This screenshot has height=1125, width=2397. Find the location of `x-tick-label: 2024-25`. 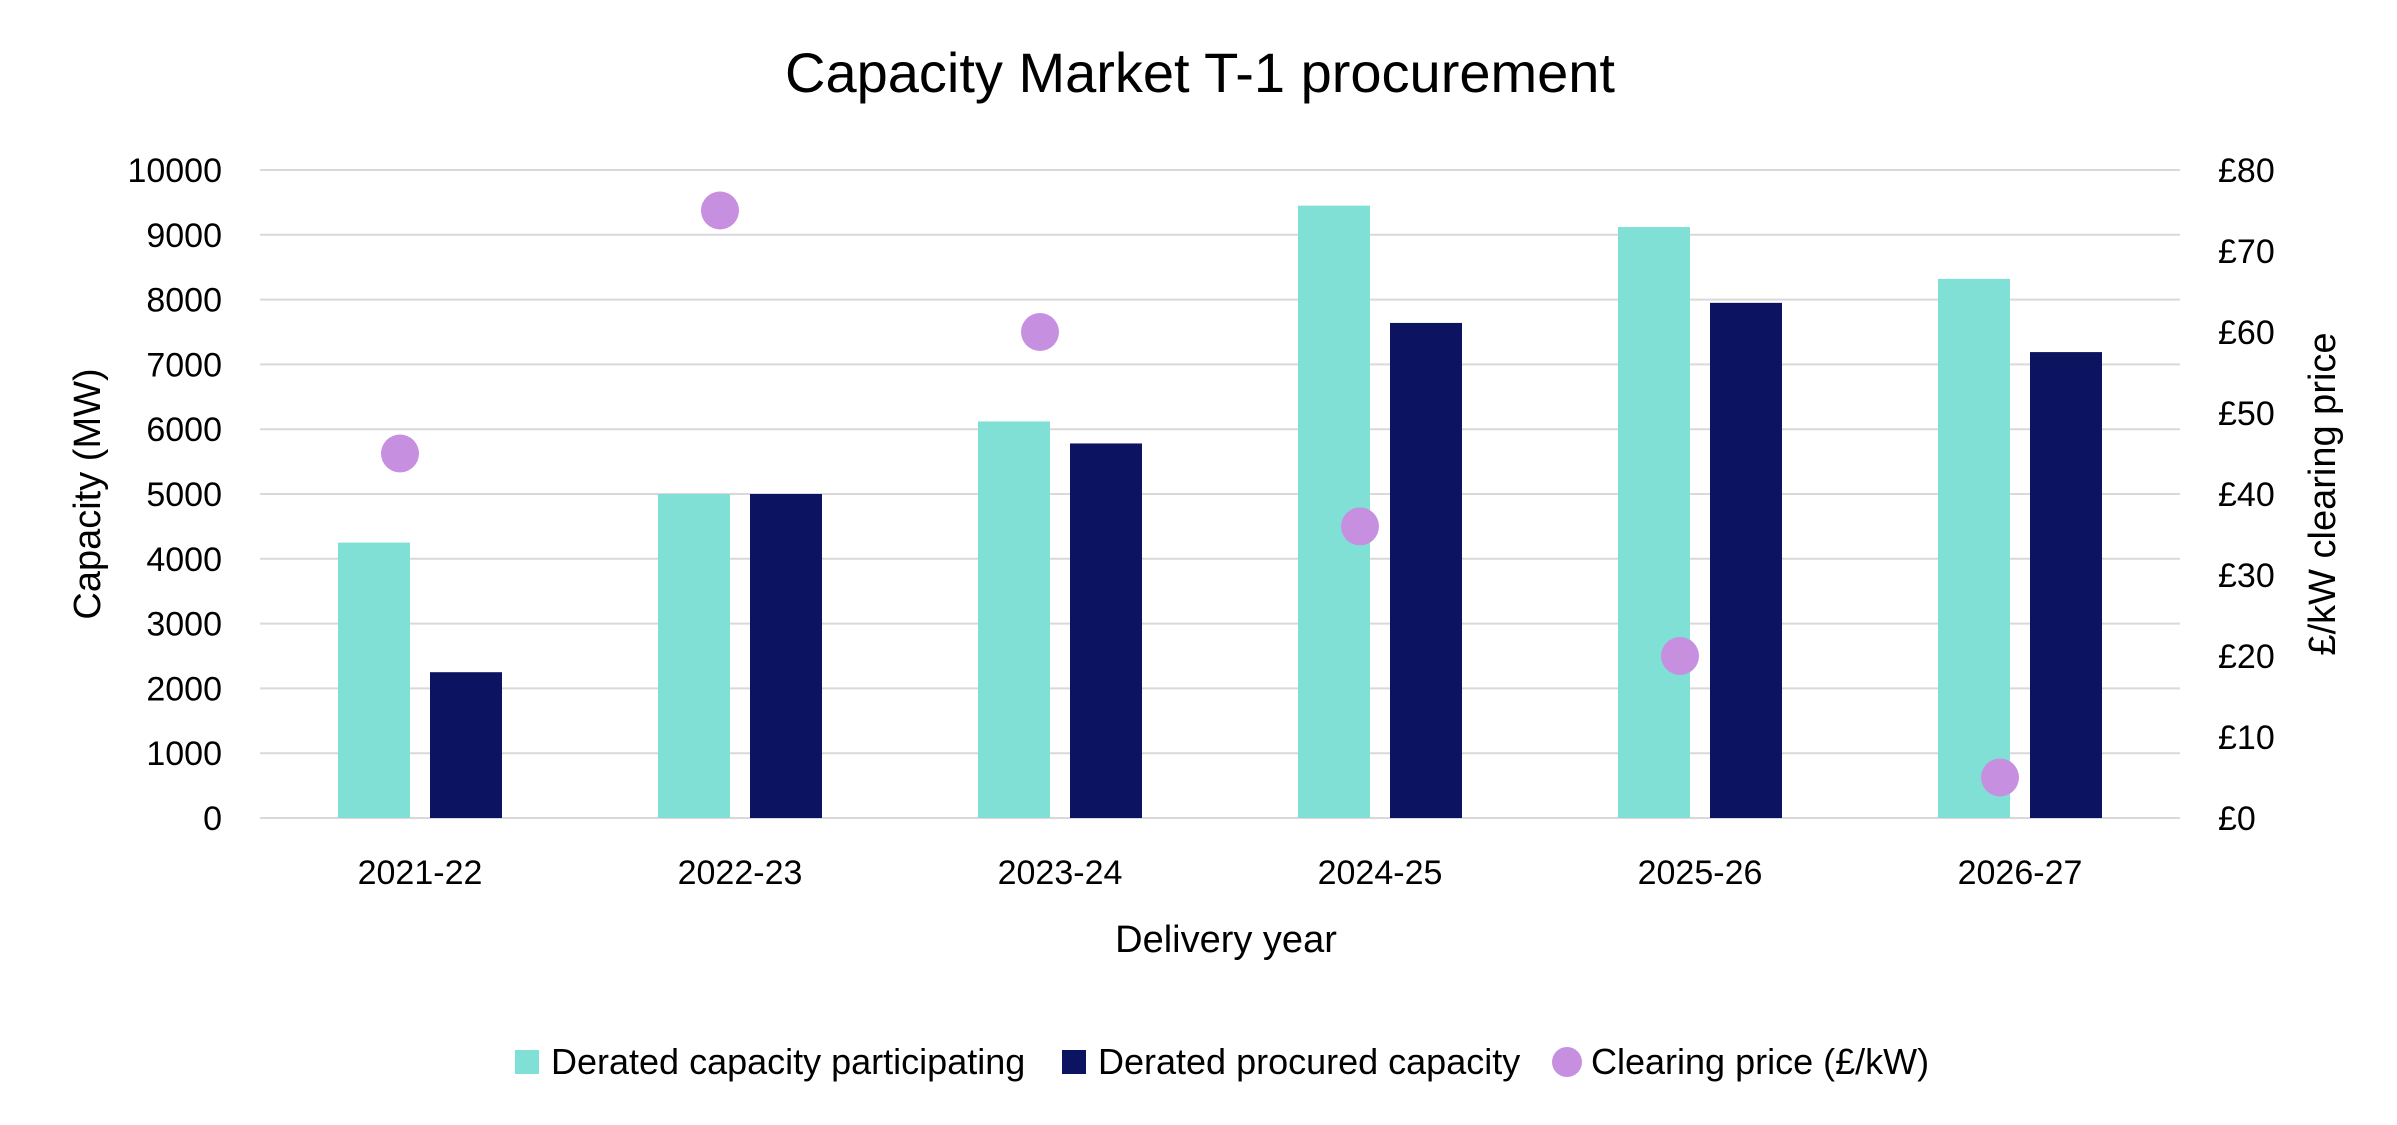

x-tick-label: 2024-25 is located at coordinates (1380, 873).